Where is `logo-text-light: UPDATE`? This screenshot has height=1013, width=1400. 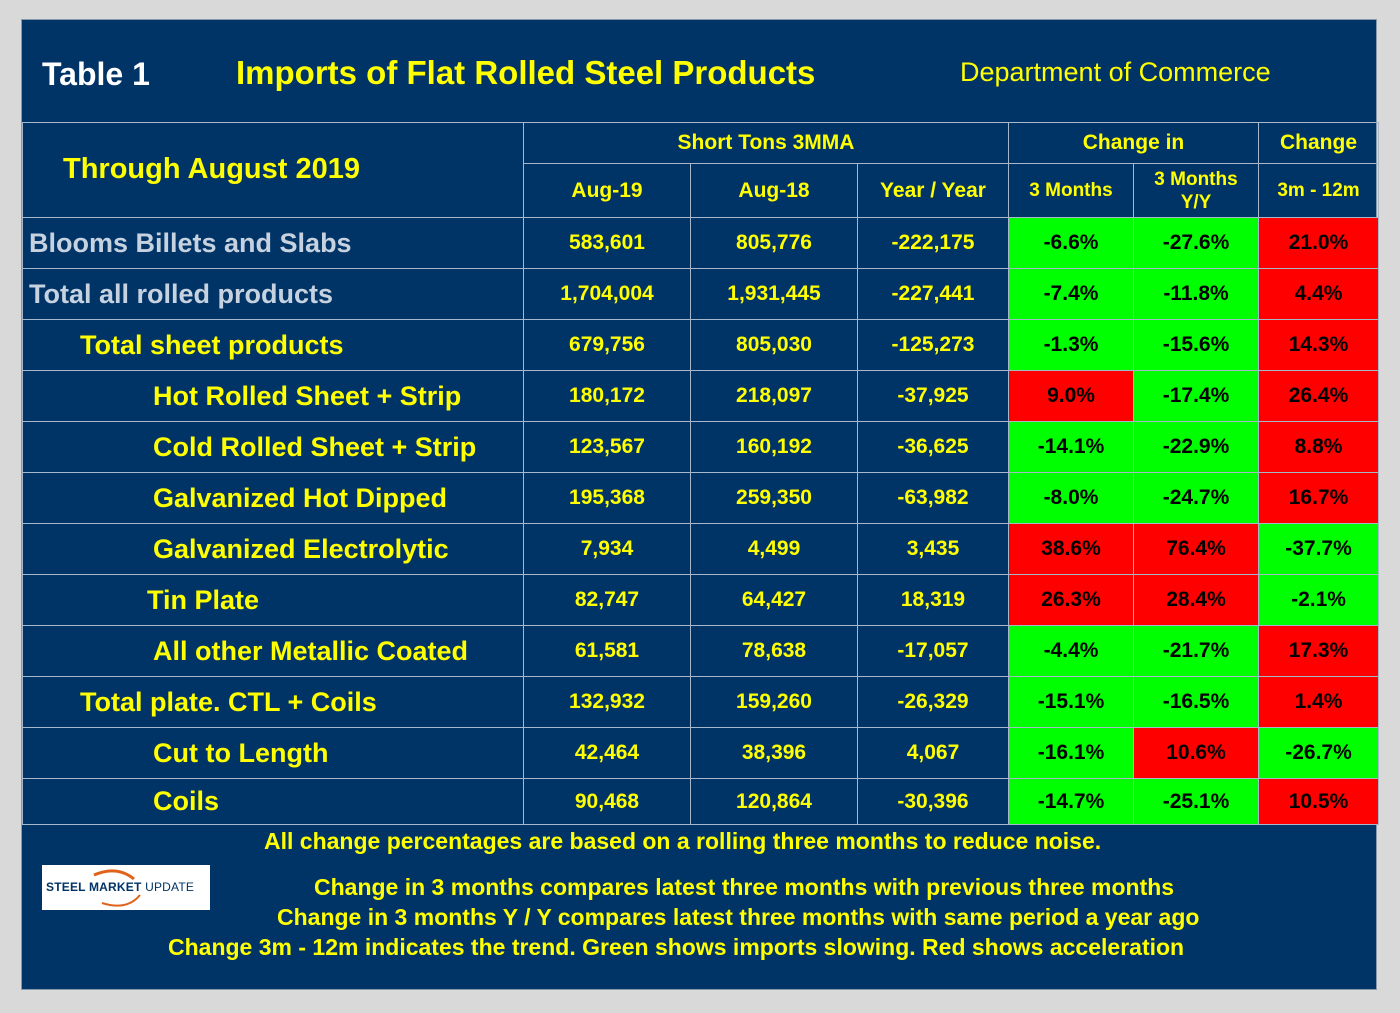
logo-text-light: UPDATE is located at coordinates (170, 887).